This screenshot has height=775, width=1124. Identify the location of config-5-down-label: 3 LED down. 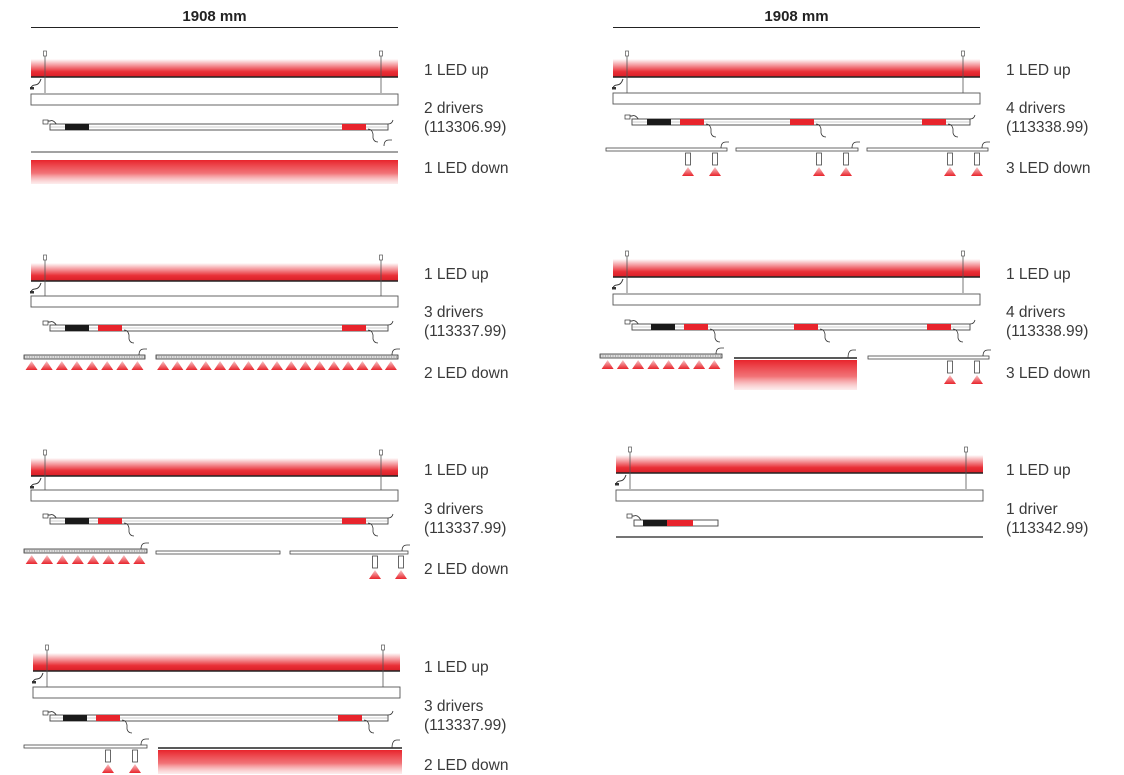
(1048, 168).